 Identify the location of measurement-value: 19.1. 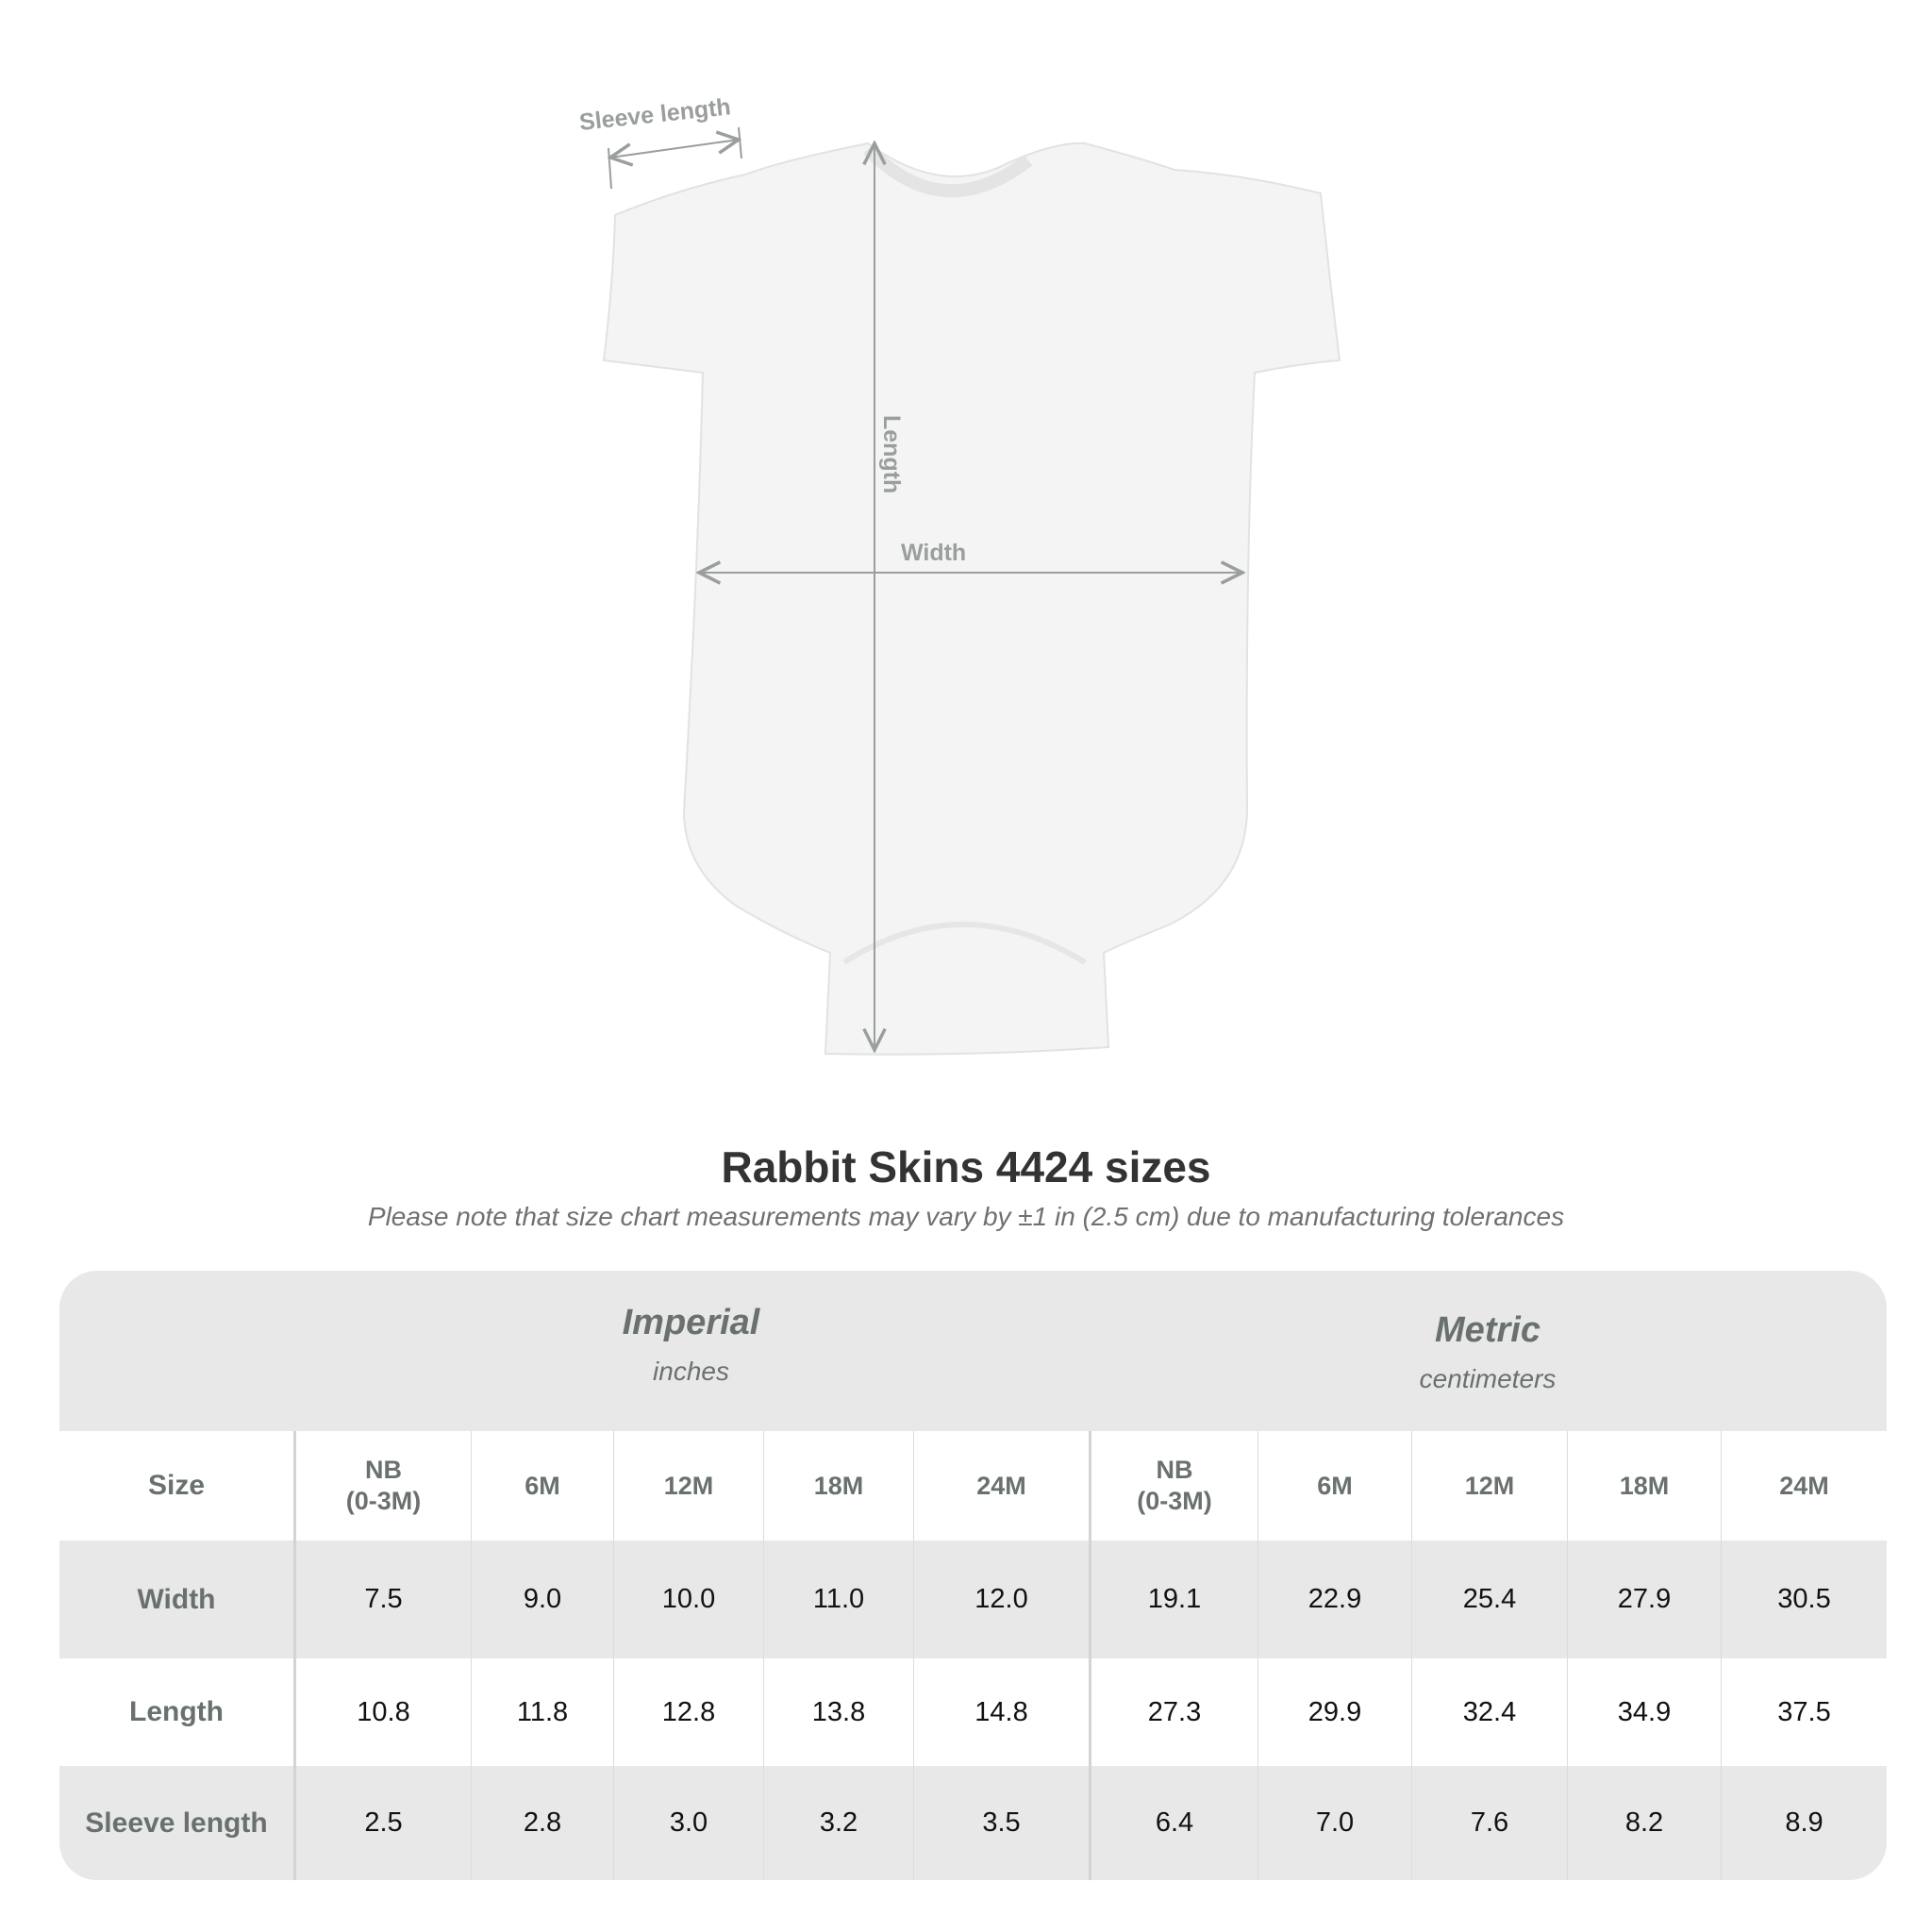
(1174, 1599).